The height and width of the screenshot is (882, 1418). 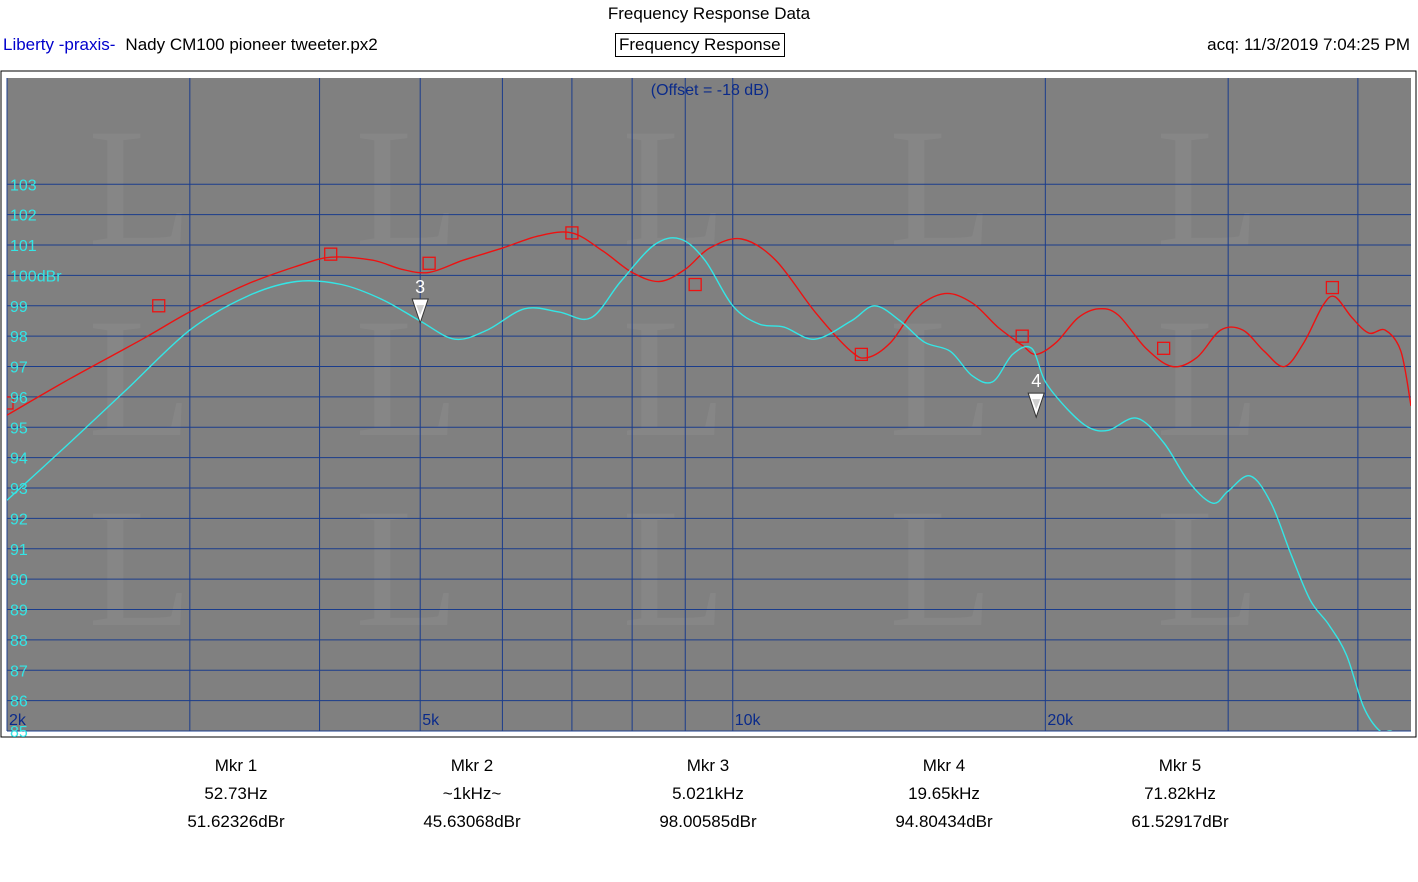 I want to click on marker-readout: Mkr 1 52.73Hz 51.62326dBr, so click(x=236, y=794).